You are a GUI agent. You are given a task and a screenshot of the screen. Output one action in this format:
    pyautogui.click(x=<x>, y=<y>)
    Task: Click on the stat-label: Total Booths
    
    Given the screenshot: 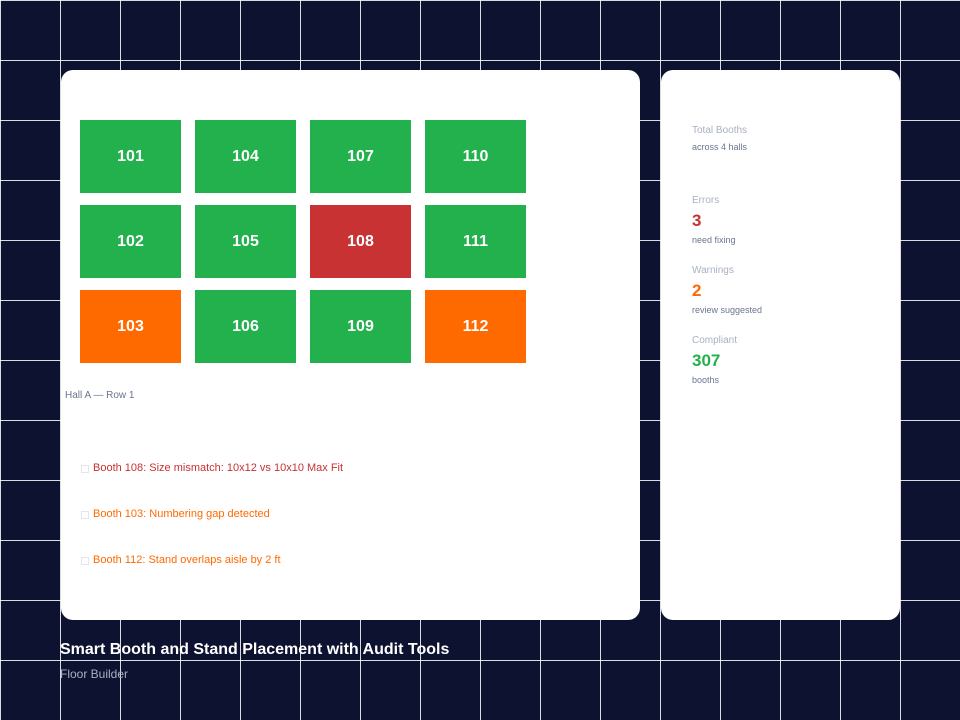 What is the action you would take?
    pyautogui.click(x=720, y=130)
    